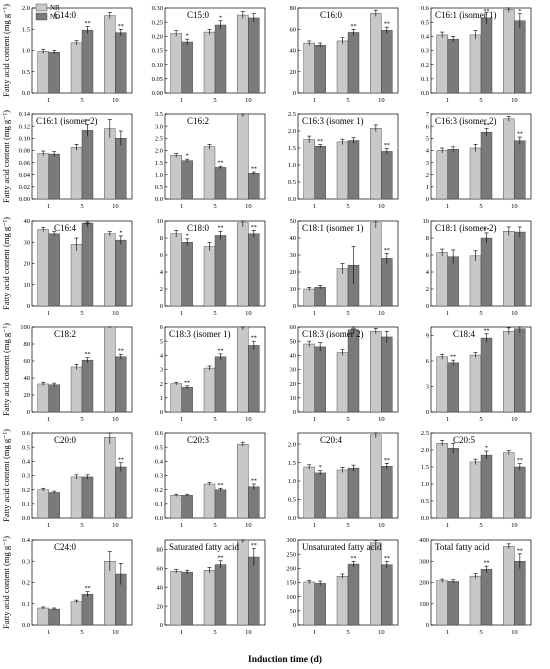  Describe the element at coordinates (157, 51) in the screenshot. I see `y-tick-label: 0.15` at that location.